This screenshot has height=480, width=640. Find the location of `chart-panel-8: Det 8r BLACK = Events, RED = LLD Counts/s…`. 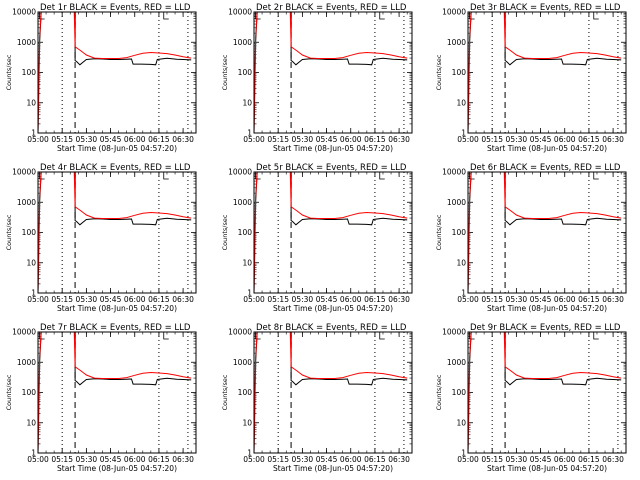

chart-panel-8: Det 8r BLACK = Events, RED = LLD Counts/s… is located at coordinates (317, 398).